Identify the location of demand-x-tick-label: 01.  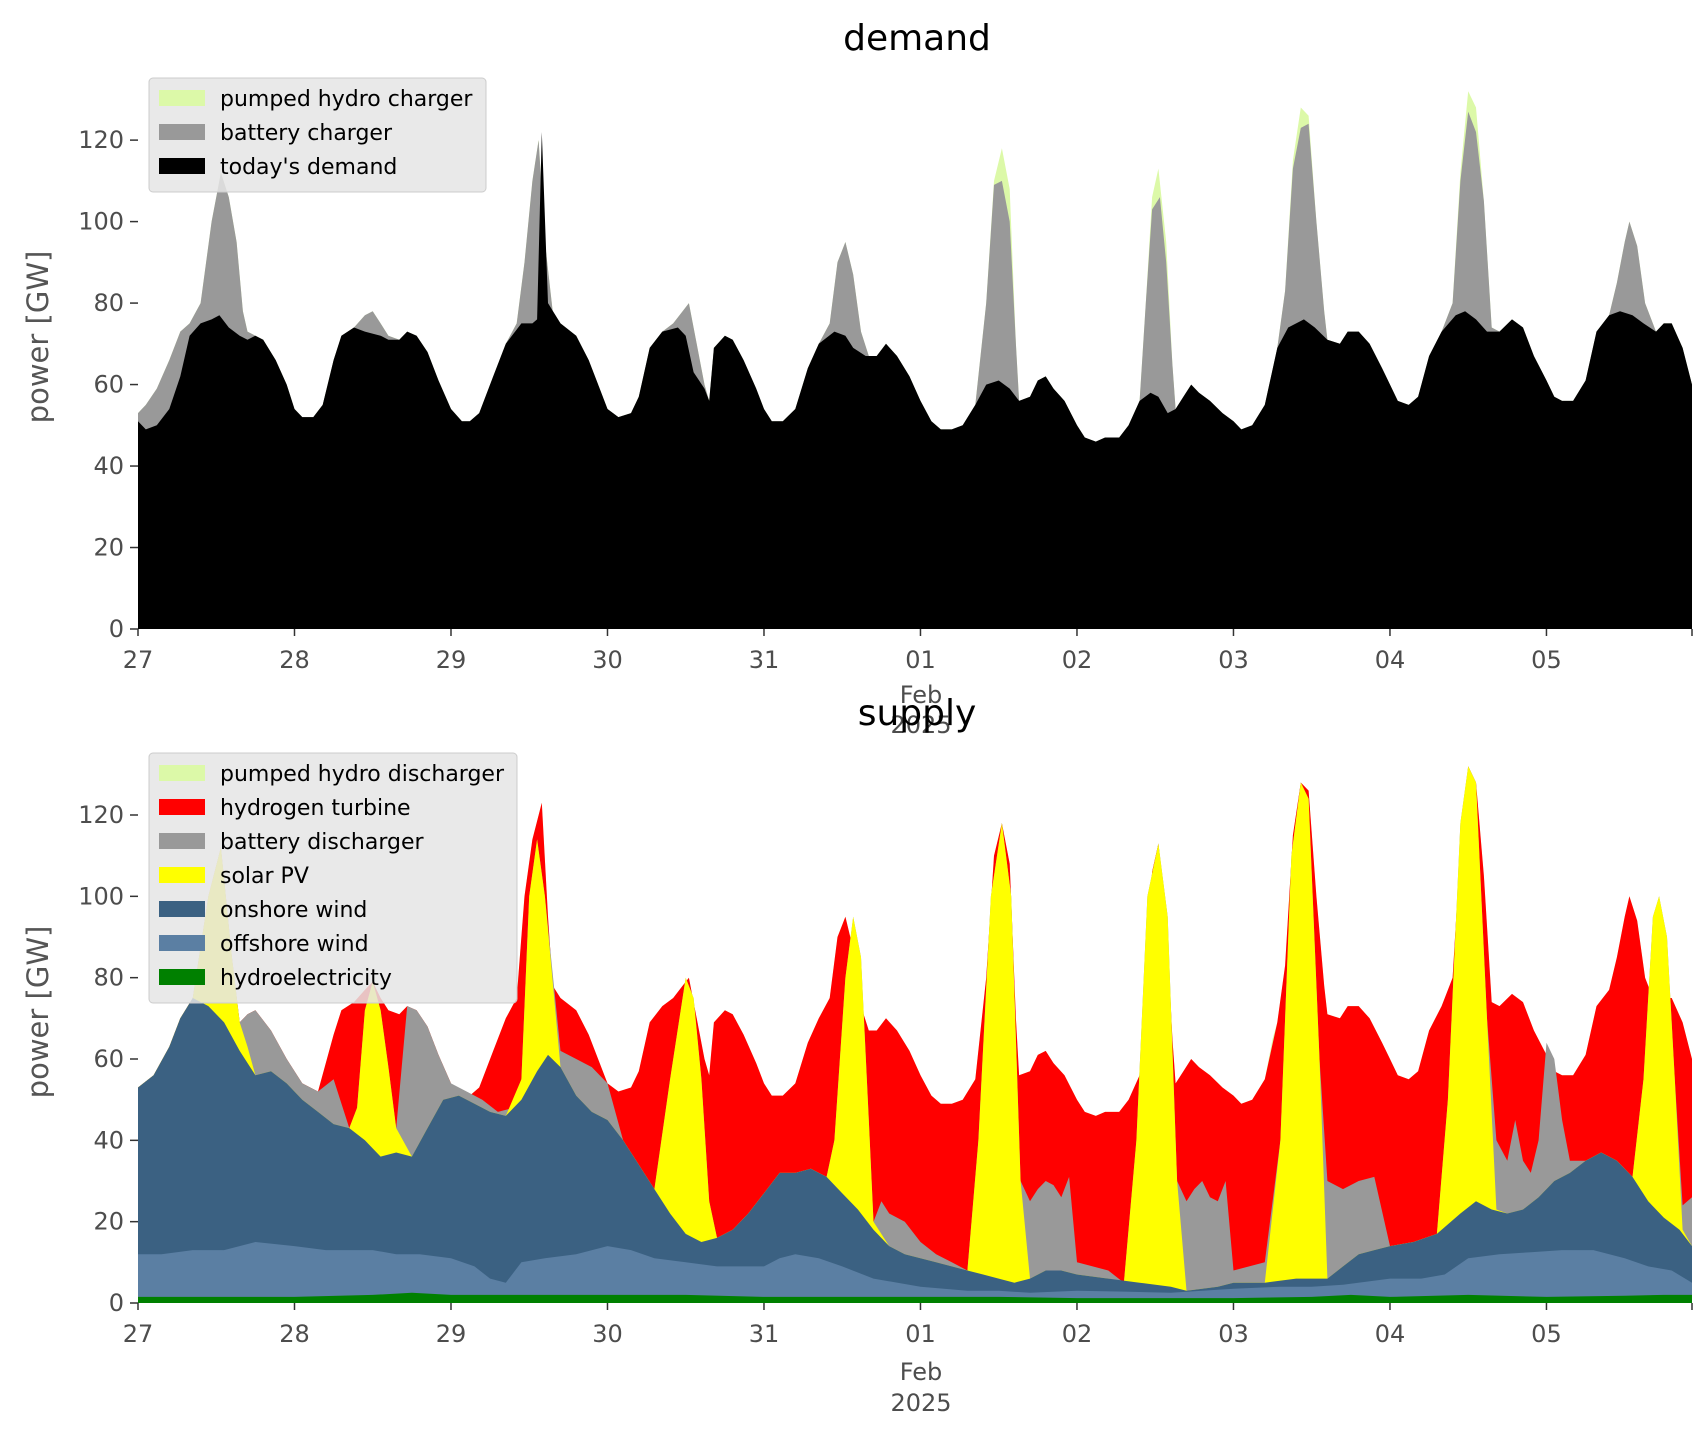
(920, 660).